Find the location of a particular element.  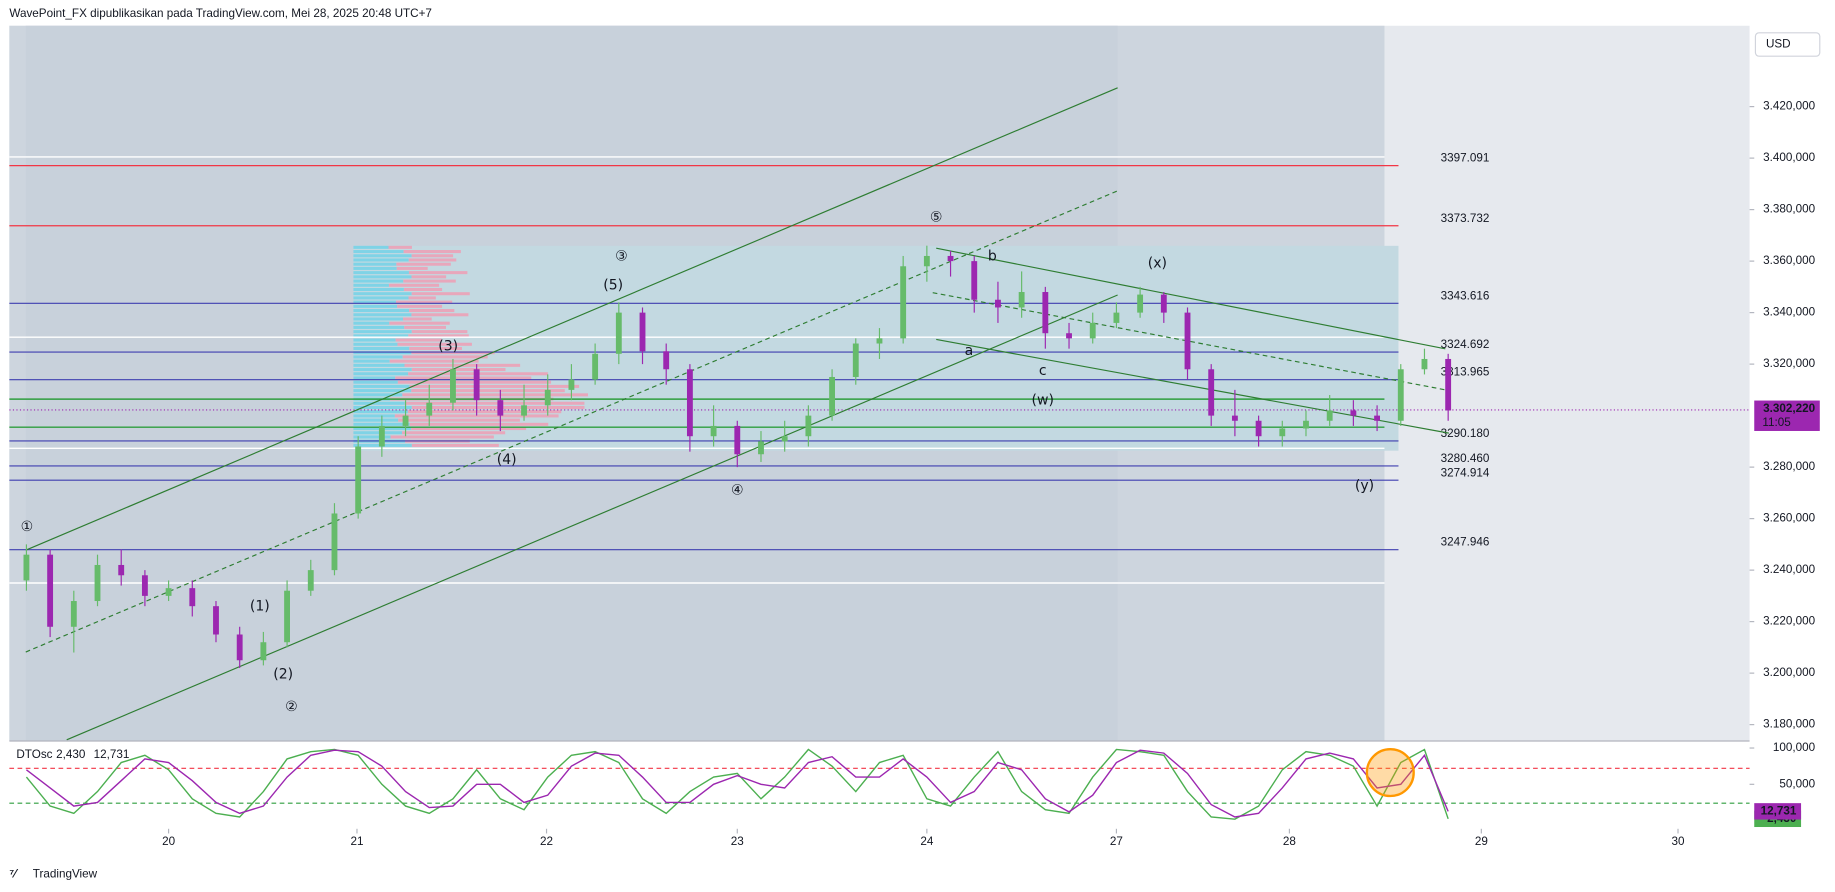

channel-mid is located at coordinates (1189, 341).